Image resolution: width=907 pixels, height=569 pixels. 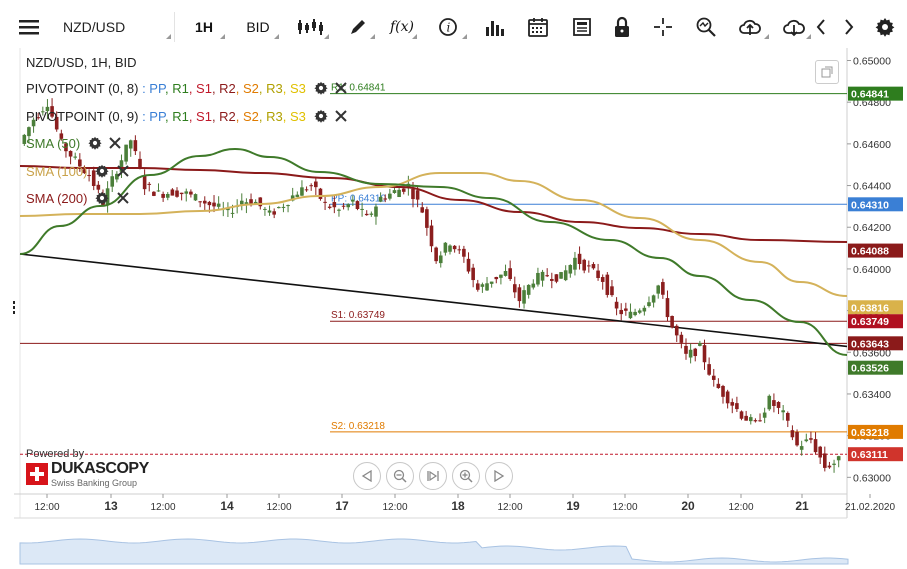 I want to click on toolbar: NZD/USD 1H BID f(x) i, so click(x=453, y=24).